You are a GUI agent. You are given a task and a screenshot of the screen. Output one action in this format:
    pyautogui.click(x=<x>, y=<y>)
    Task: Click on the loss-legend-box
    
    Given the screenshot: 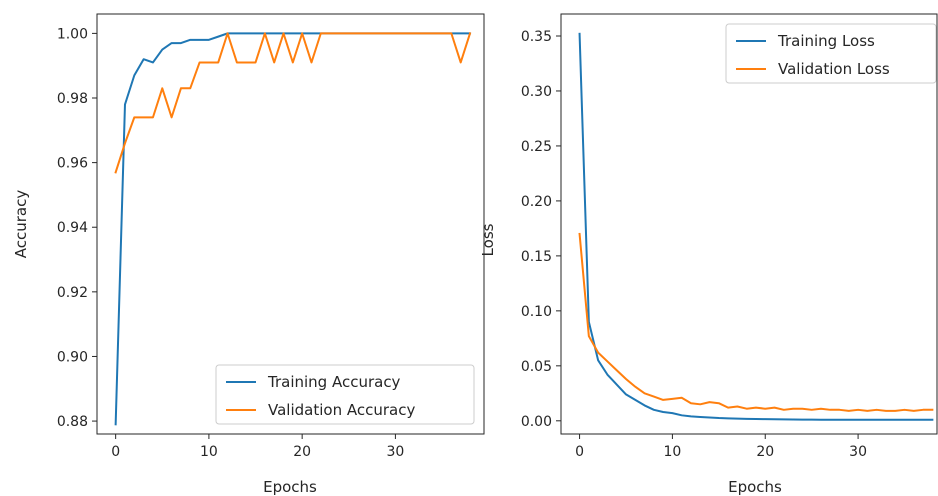 What is the action you would take?
    pyautogui.click(x=831, y=53)
    